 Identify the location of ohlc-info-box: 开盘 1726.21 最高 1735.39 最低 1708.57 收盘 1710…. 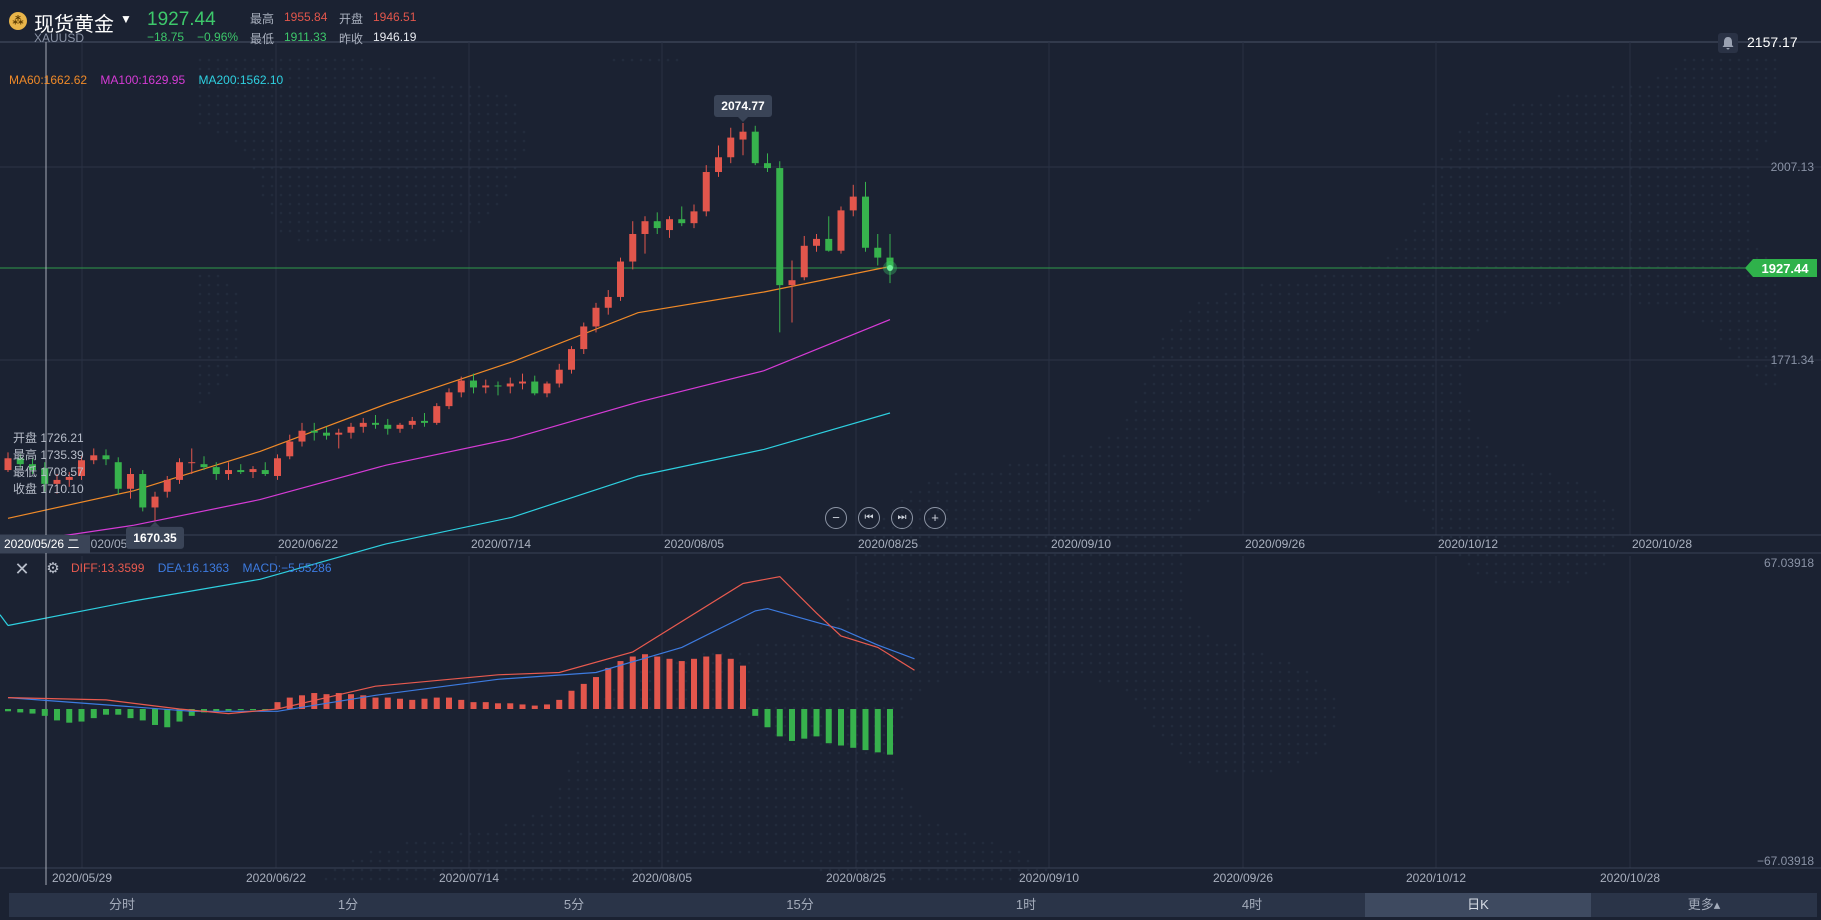
(48, 464).